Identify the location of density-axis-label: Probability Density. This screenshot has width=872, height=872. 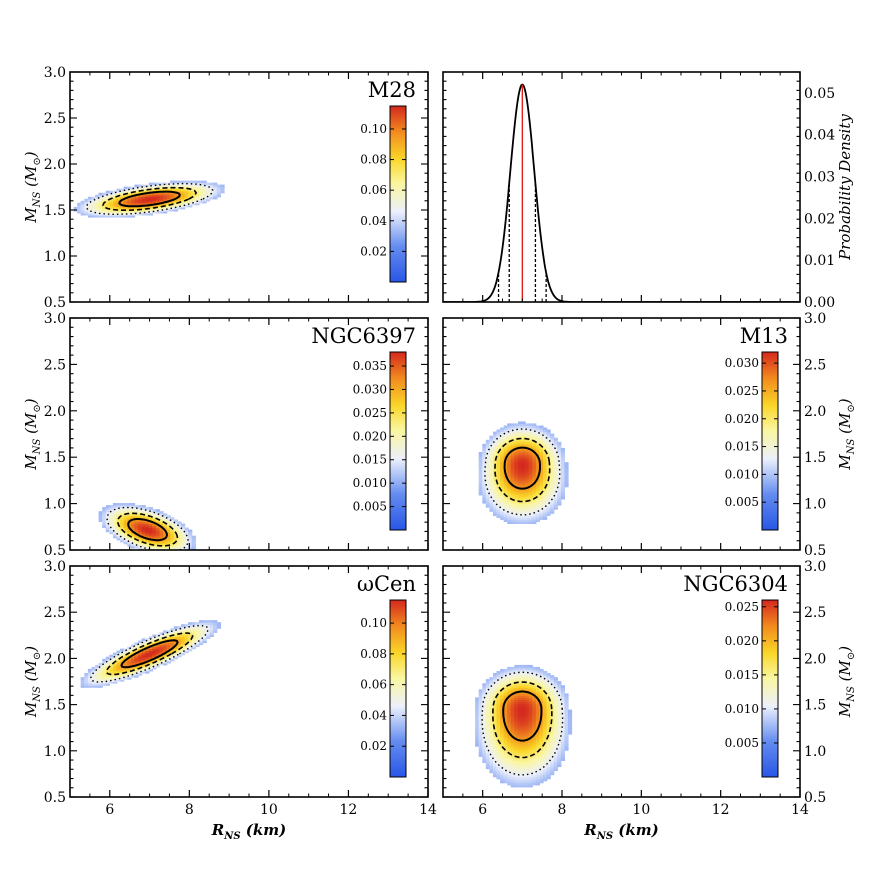
(845, 187).